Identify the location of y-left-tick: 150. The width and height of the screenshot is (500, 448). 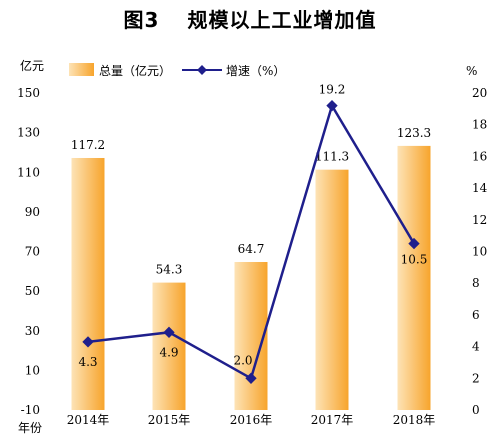
(28, 93).